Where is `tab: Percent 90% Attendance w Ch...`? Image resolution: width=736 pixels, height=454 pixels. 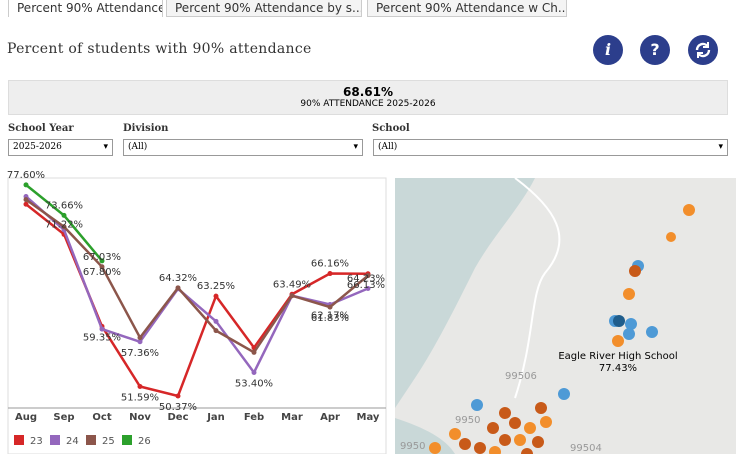 tab: Percent 90% Attendance w Ch... is located at coordinates (467, 8).